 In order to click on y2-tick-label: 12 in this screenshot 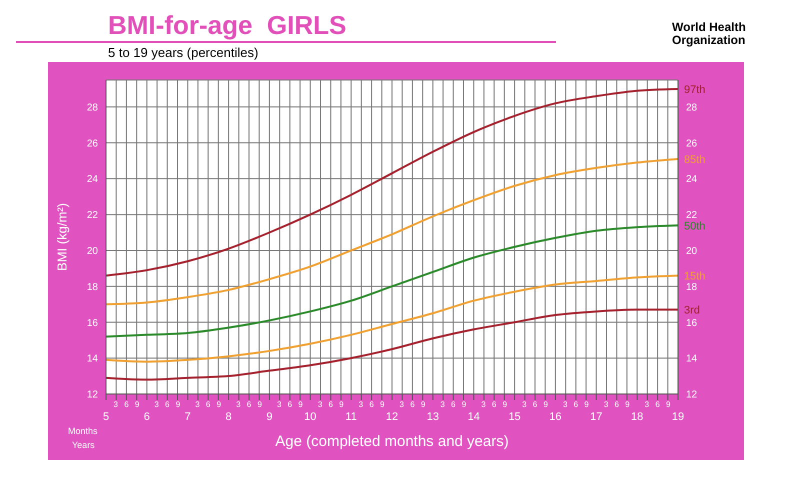, I will do `click(692, 395)`.